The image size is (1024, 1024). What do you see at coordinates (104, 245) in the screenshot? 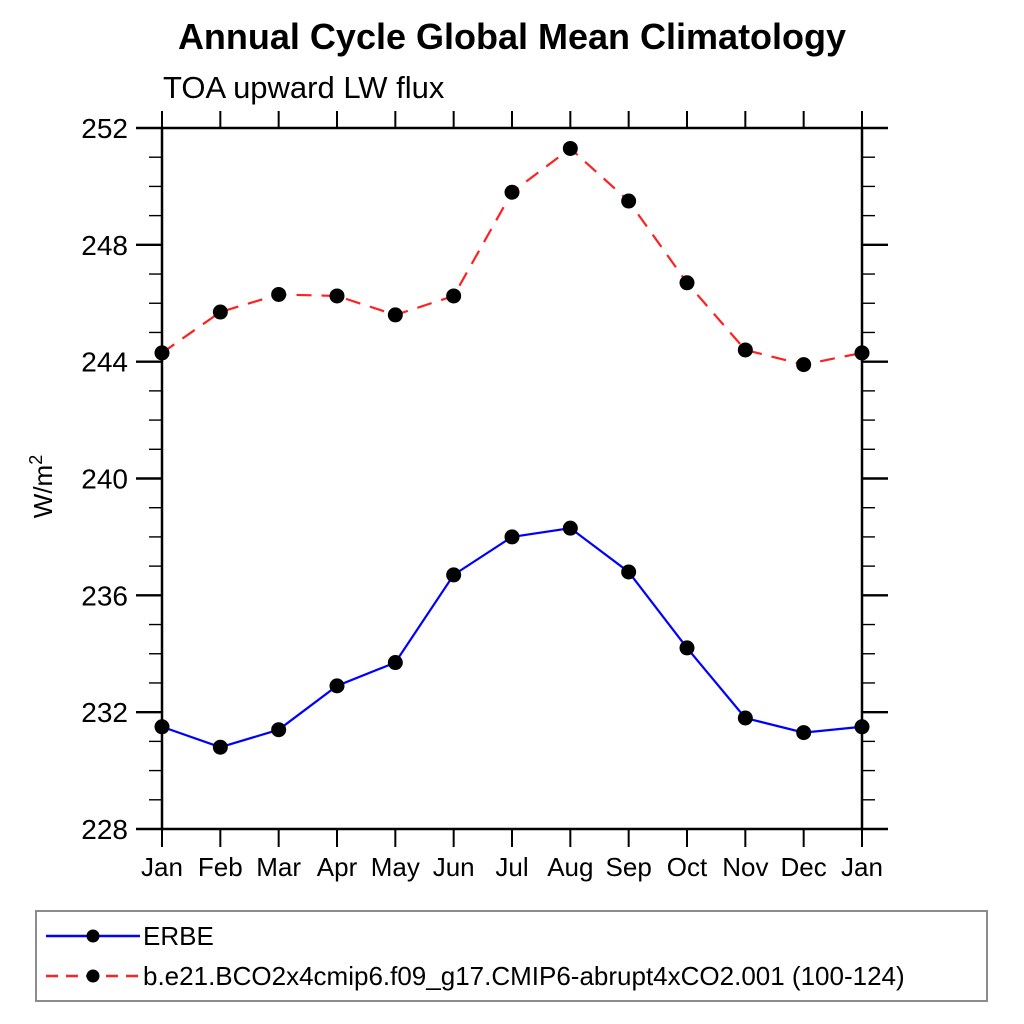
I see `y-axis-tick-label: 248` at bounding box center [104, 245].